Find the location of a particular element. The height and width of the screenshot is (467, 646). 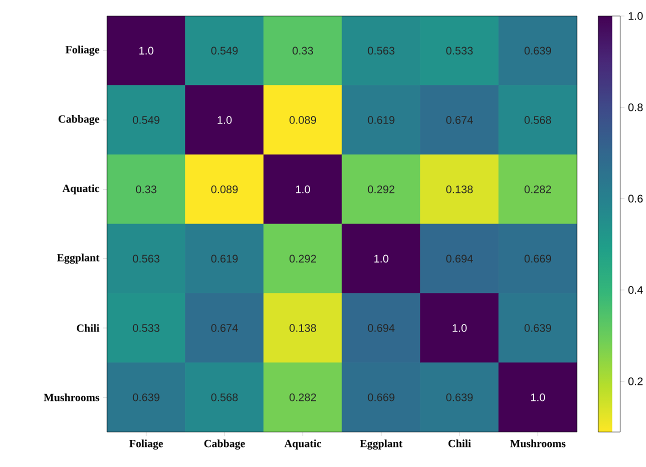

y-tick-label: Eggplant is located at coordinates (78, 259).